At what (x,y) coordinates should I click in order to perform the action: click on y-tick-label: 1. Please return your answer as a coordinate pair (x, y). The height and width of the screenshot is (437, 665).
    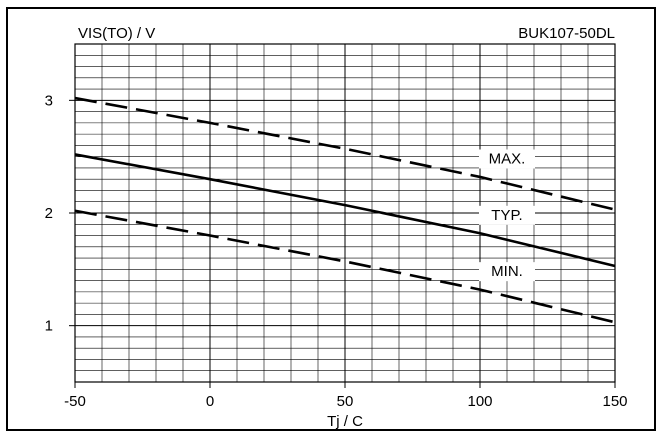
    Looking at the image, I should click on (49, 326).